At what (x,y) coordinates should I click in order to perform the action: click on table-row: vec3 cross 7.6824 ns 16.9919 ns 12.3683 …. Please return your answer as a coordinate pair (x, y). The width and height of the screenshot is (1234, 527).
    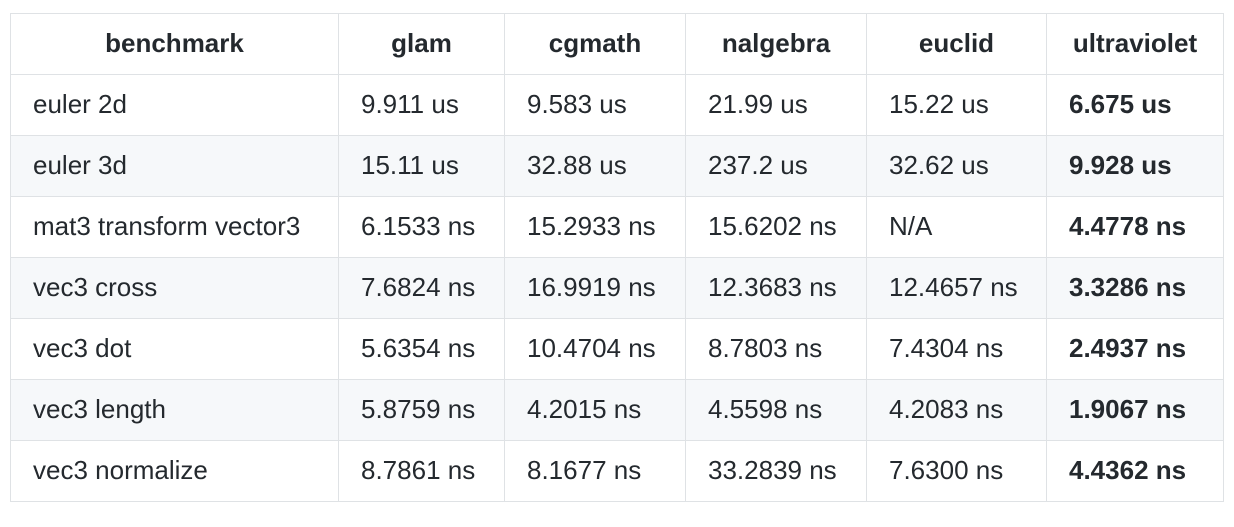
    Looking at the image, I should click on (617, 288).